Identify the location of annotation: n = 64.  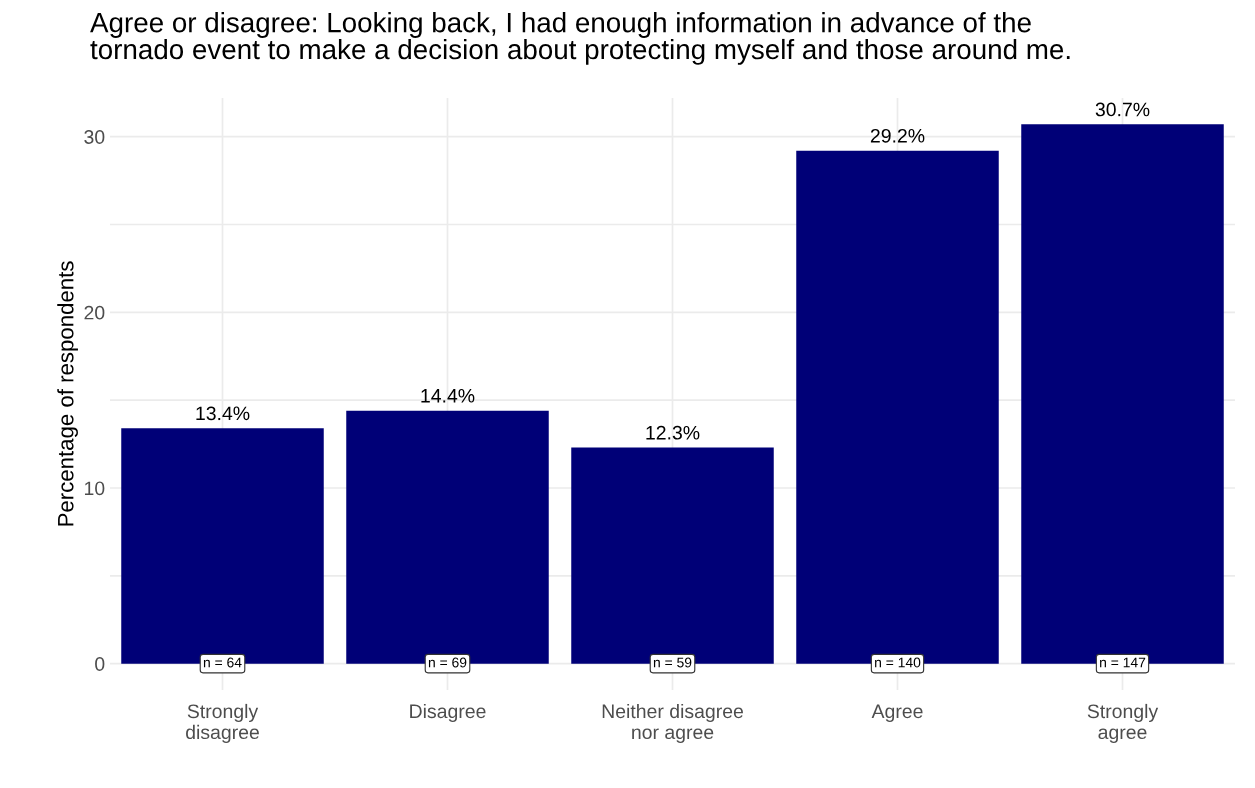
(222, 662).